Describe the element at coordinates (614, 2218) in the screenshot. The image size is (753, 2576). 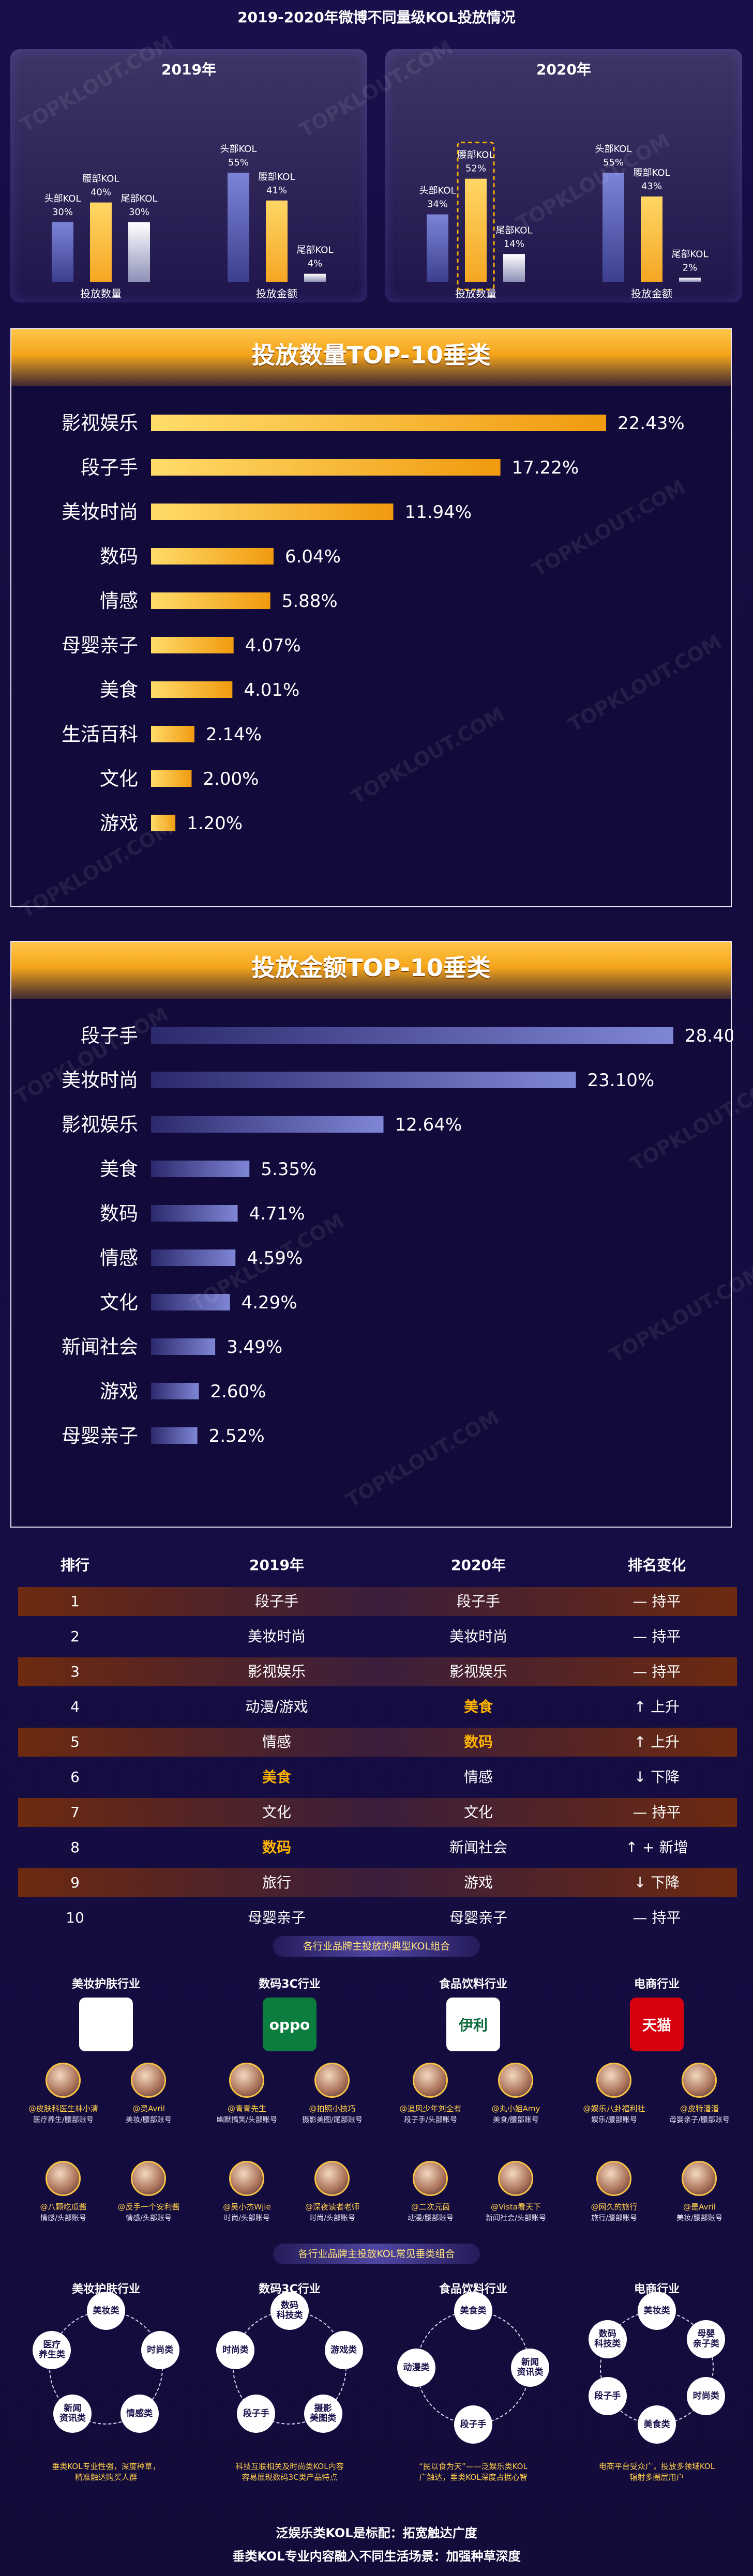
I see `kol-tag: 旅行/腰部账号` at that location.